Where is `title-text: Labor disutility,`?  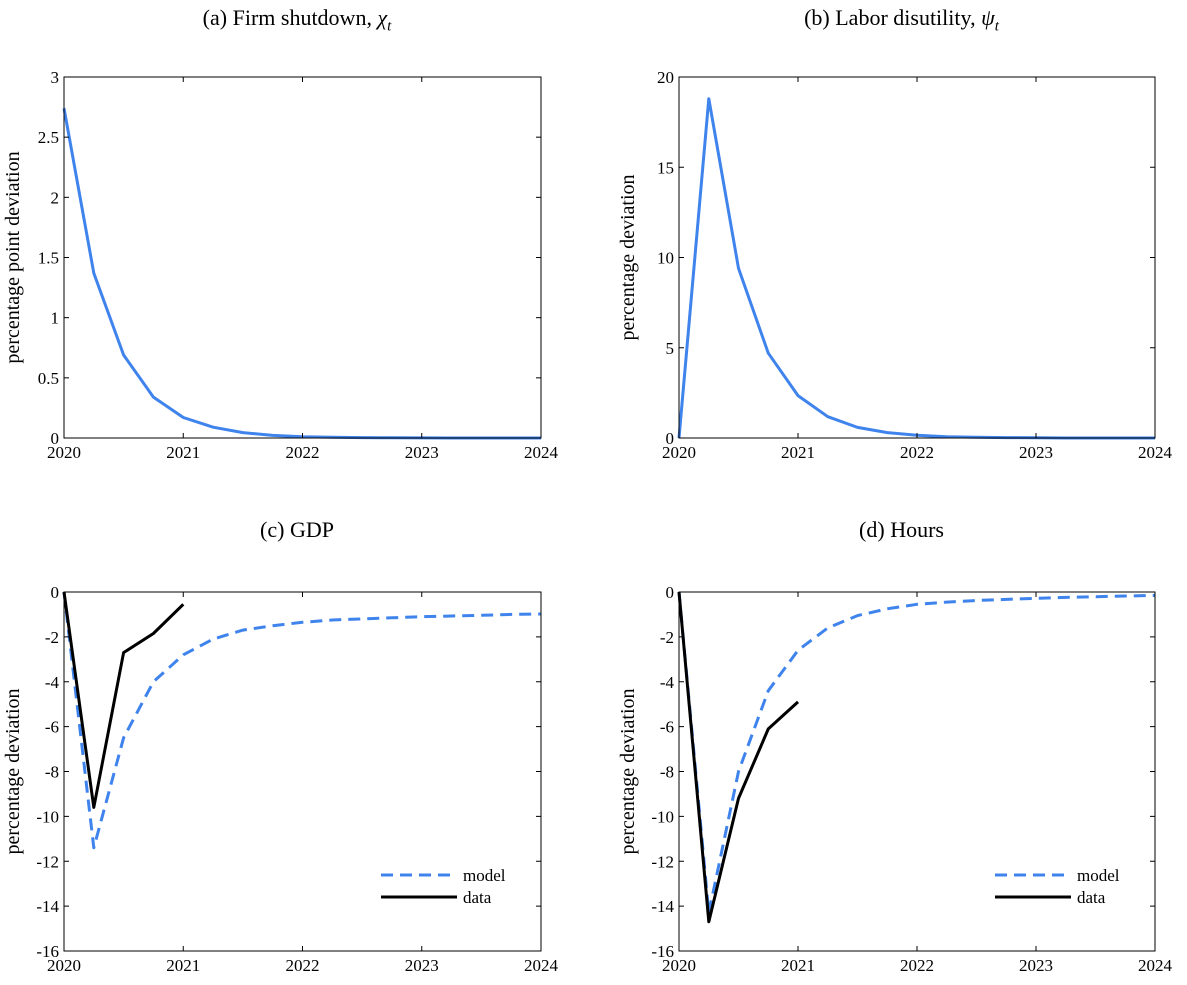
title-text: Labor disutility, is located at coordinates (905, 17).